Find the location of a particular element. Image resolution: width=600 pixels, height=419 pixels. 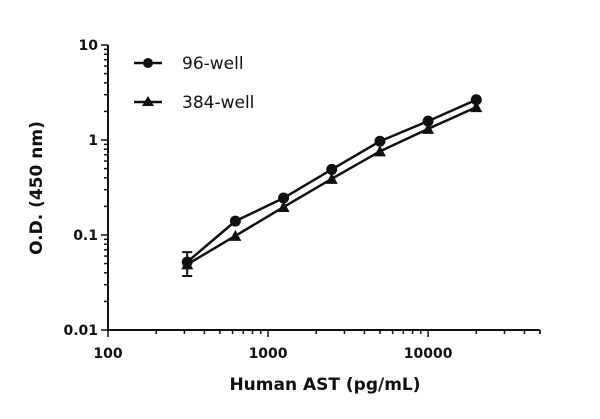

legend-label-96-well: 96-well is located at coordinates (213, 64).